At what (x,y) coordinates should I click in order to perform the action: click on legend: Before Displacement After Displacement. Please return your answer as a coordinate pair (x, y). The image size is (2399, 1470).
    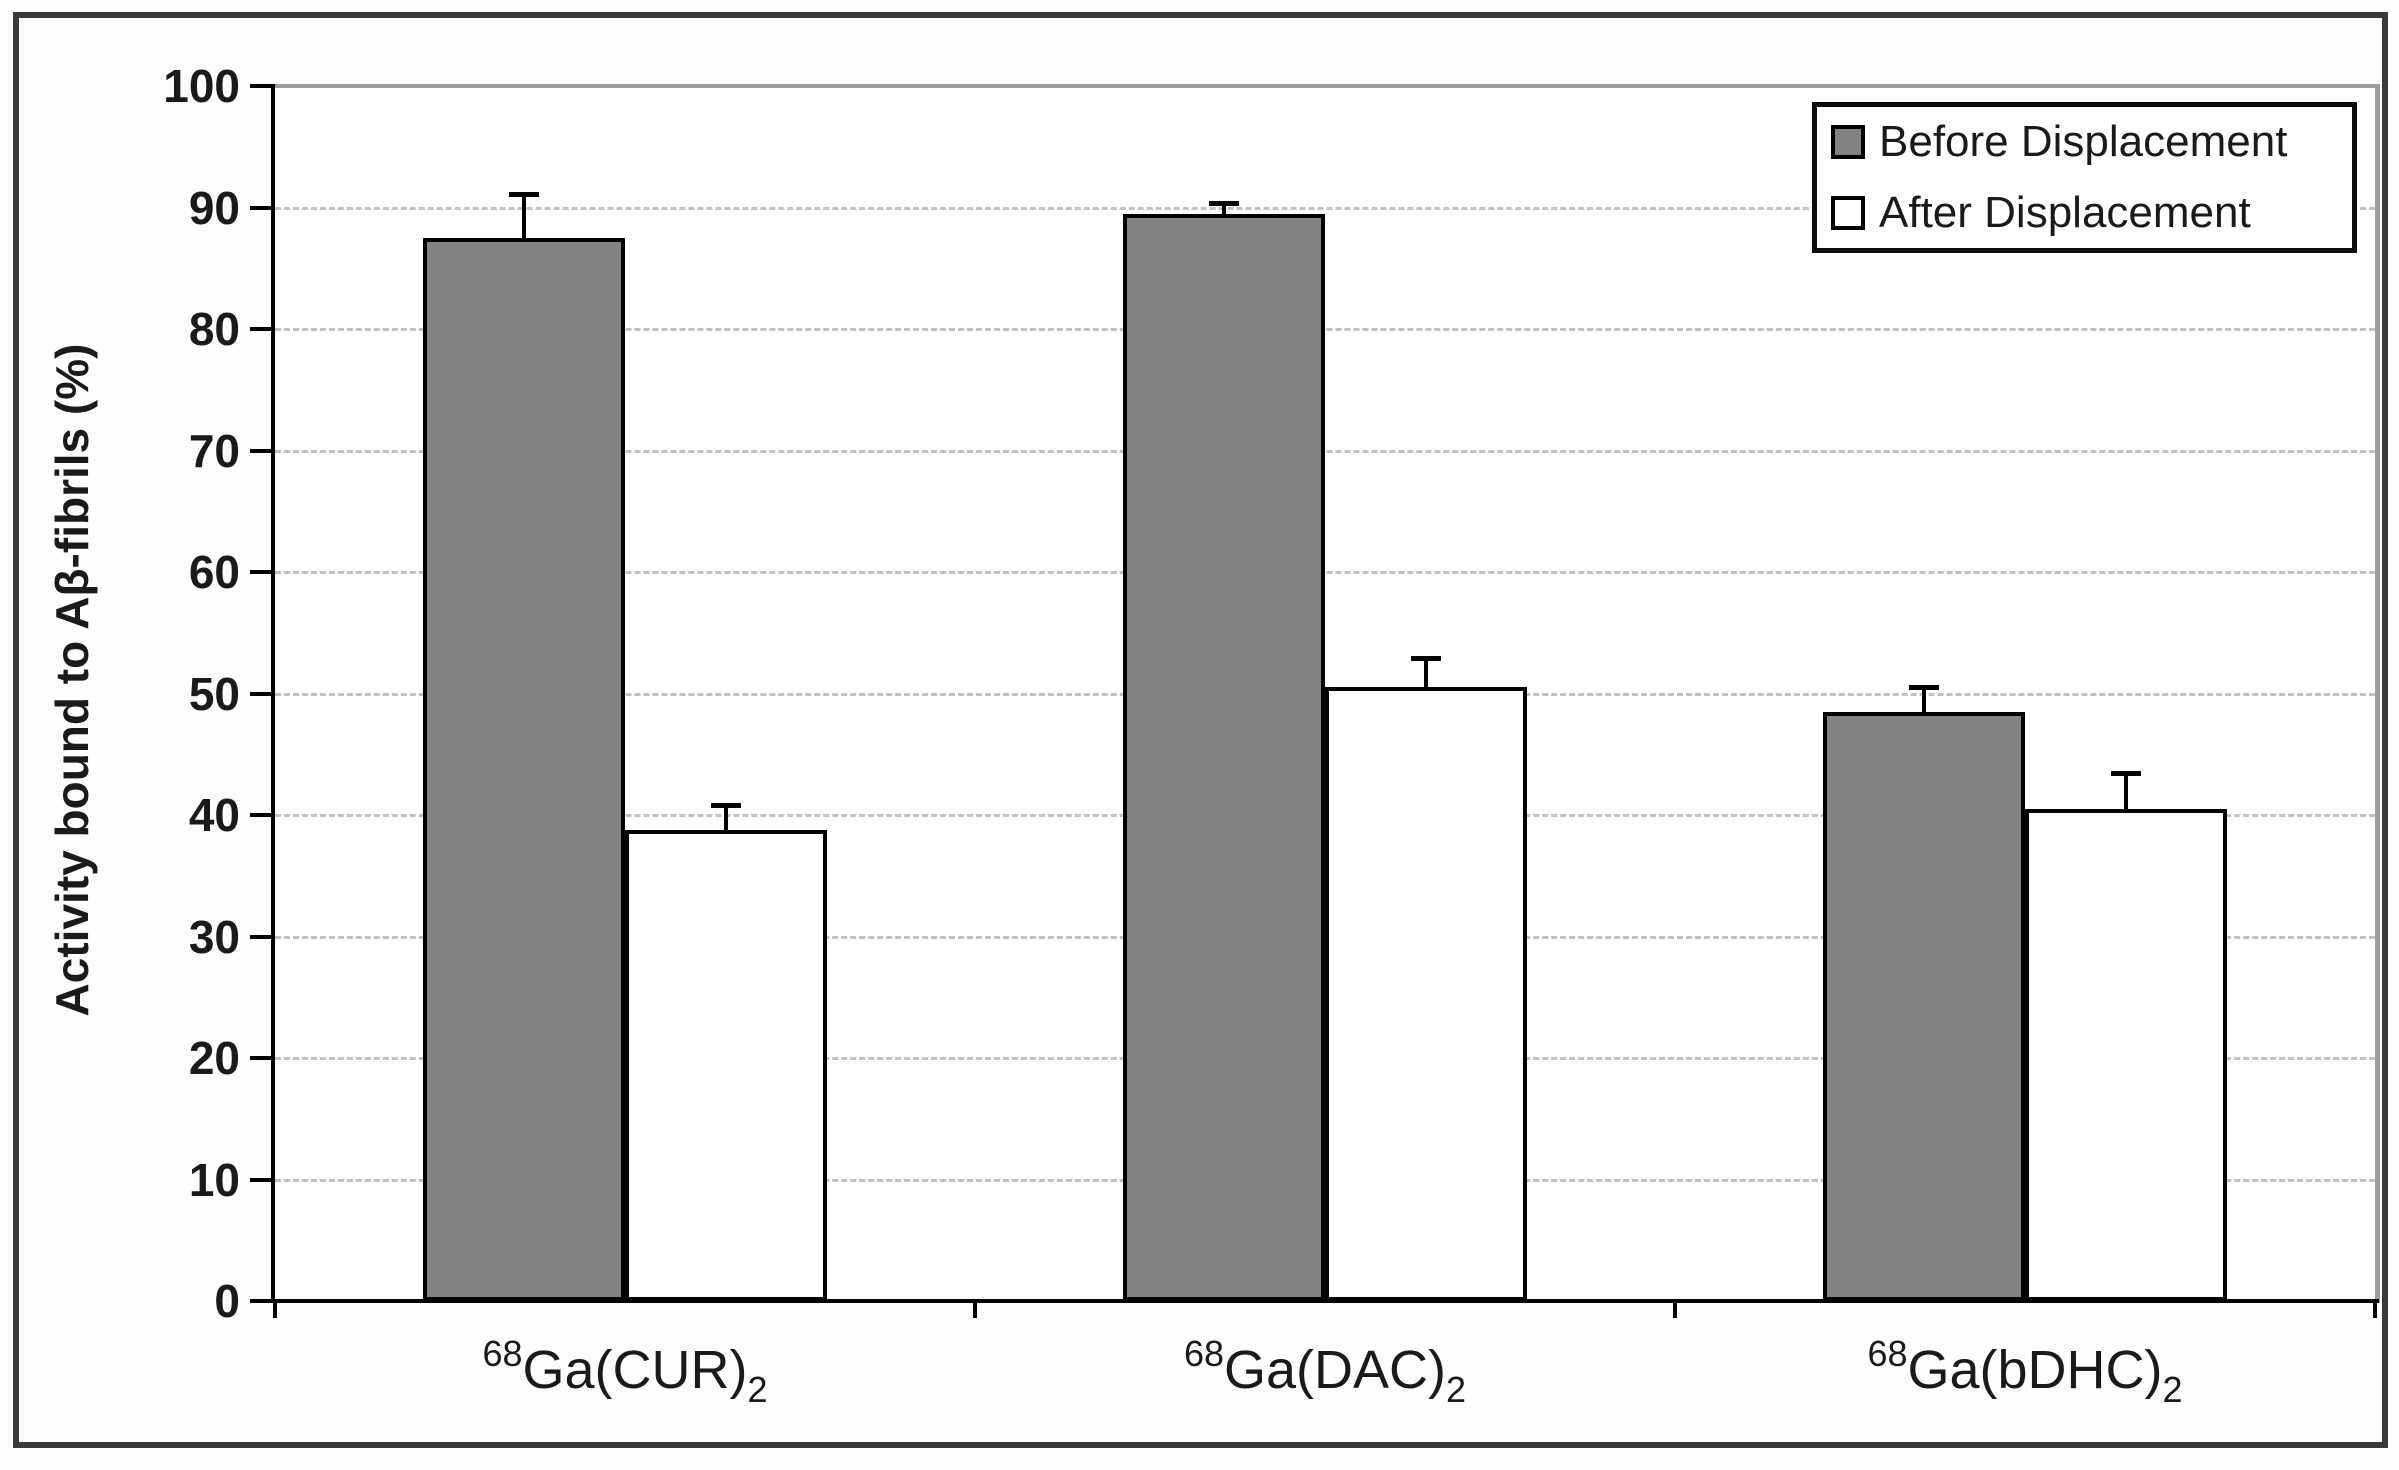
    Looking at the image, I should click on (2084, 177).